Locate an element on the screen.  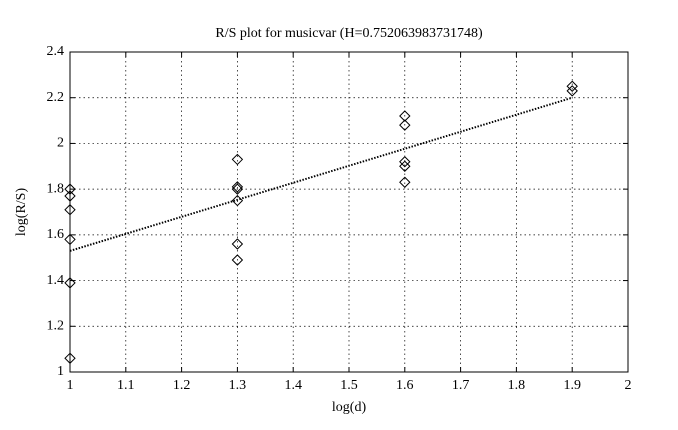
y-tick-label: 1 is located at coordinates (60, 371).